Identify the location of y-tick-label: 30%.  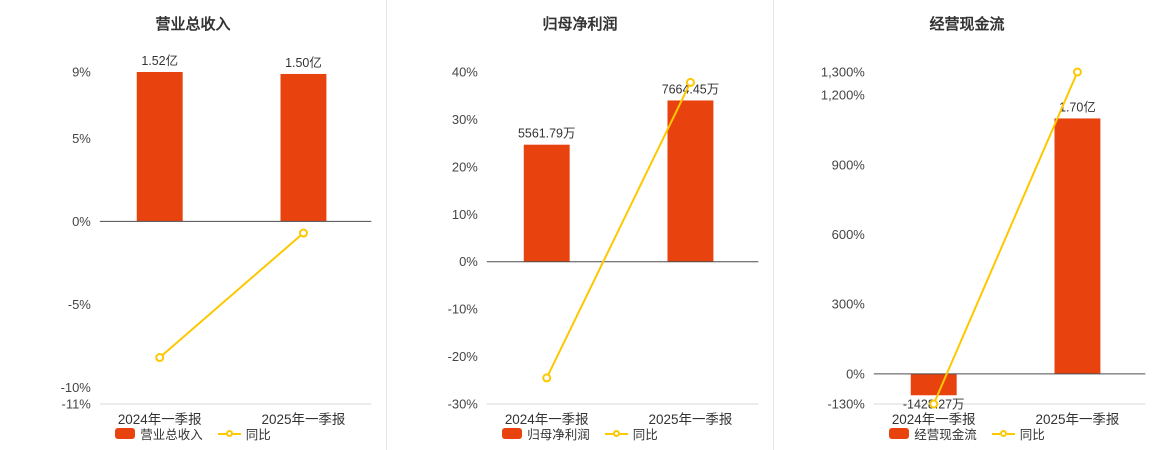
(465, 119).